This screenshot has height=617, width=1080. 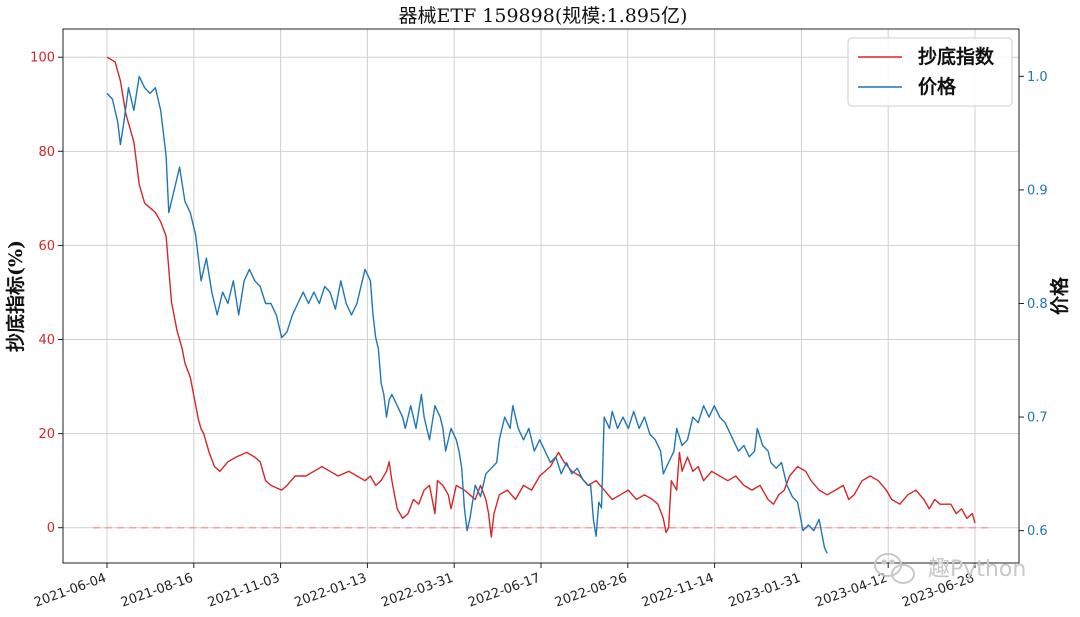 I want to click on tick-label-x: 2023-04-12, so click(x=851, y=591).